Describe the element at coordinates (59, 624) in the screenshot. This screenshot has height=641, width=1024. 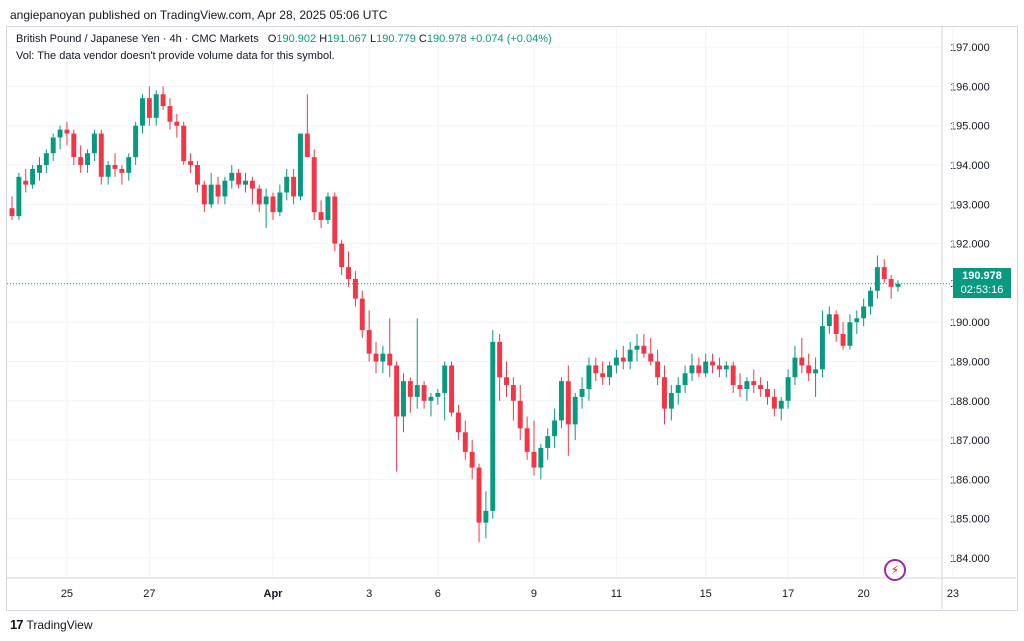
I see `footer-brand-text: TradingView` at that location.